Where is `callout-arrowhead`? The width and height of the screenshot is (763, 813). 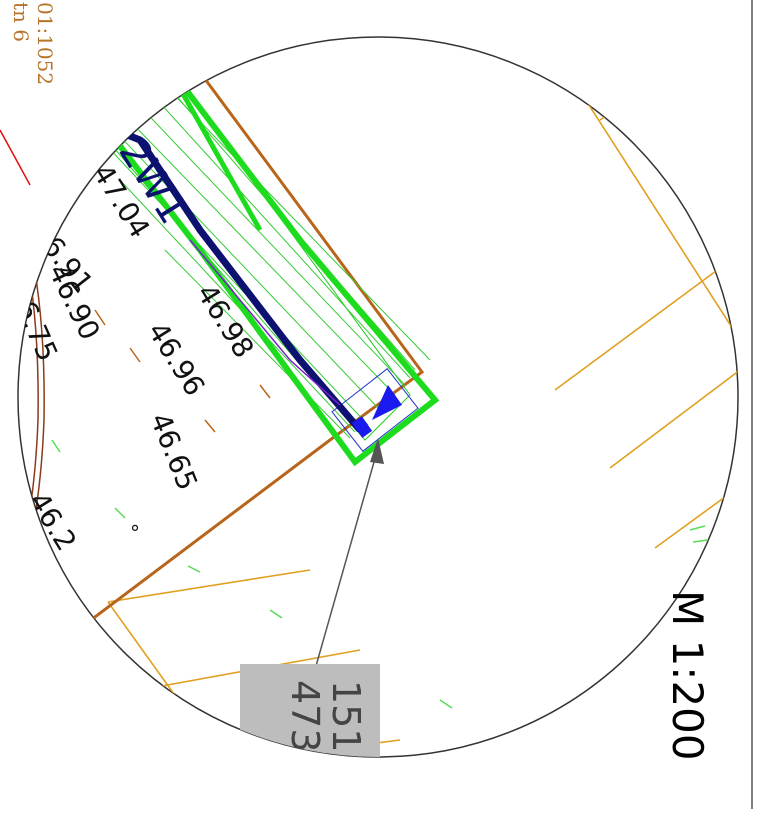 callout-arrowhead is located at coordinates (377, 451).